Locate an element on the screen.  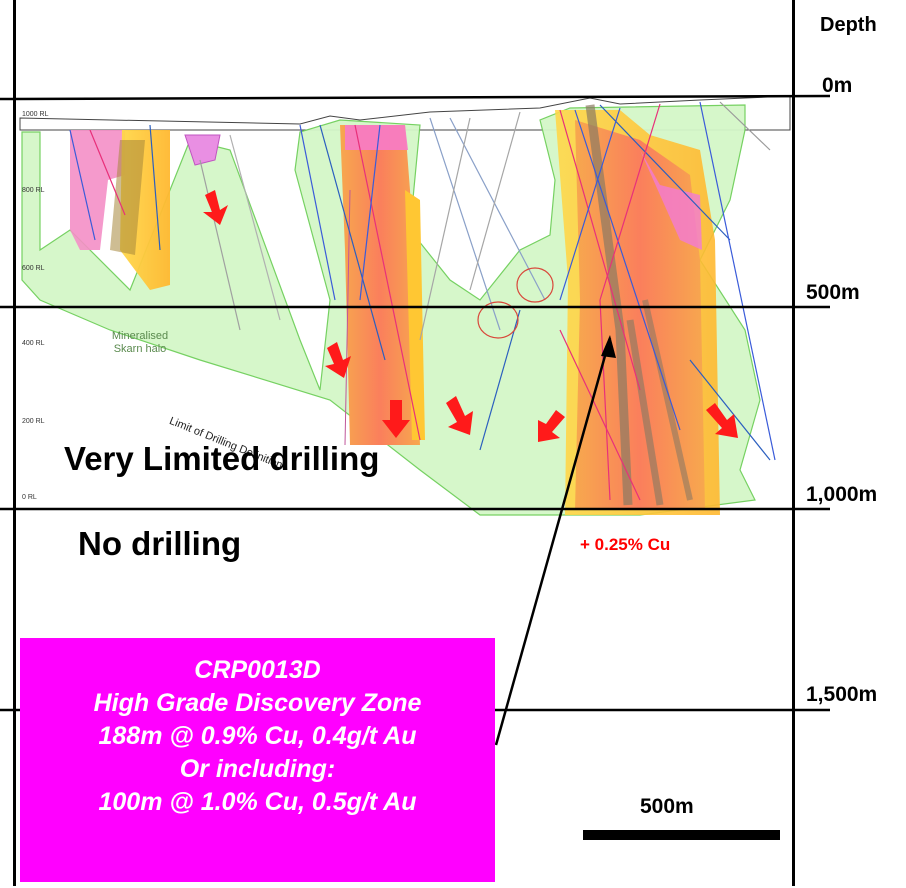
orebody-east is located at coordinates (637, 309).